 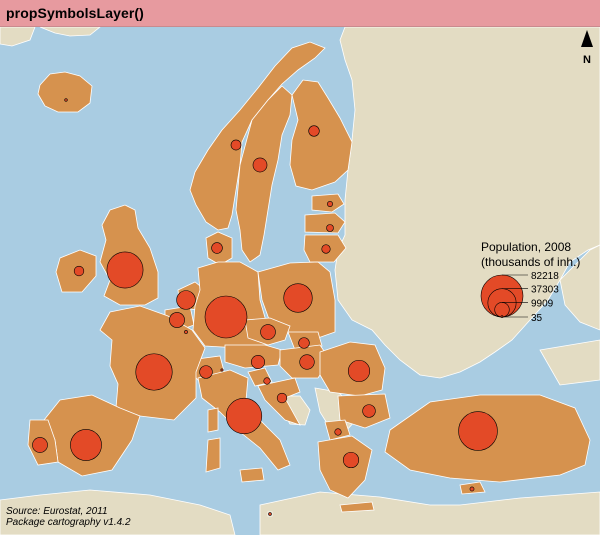 I want to click on country-sardinia, so click(x=213, y=455).